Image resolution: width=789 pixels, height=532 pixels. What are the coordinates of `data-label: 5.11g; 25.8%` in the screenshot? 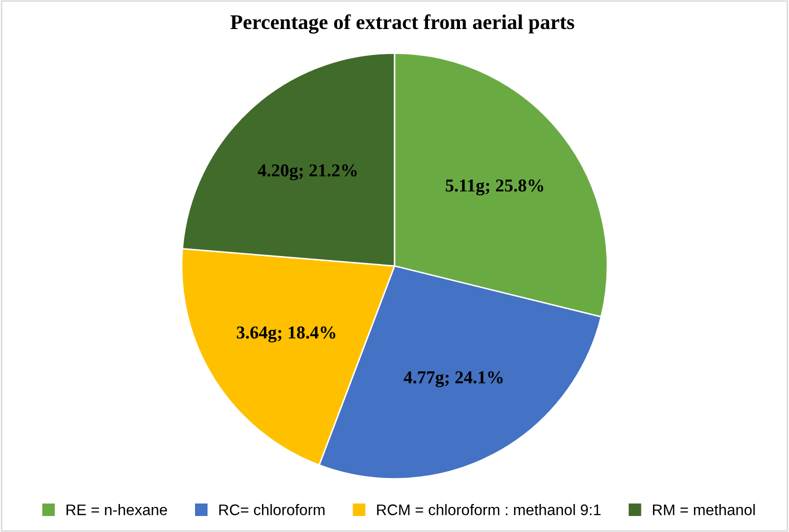 It's located at (495, 187).